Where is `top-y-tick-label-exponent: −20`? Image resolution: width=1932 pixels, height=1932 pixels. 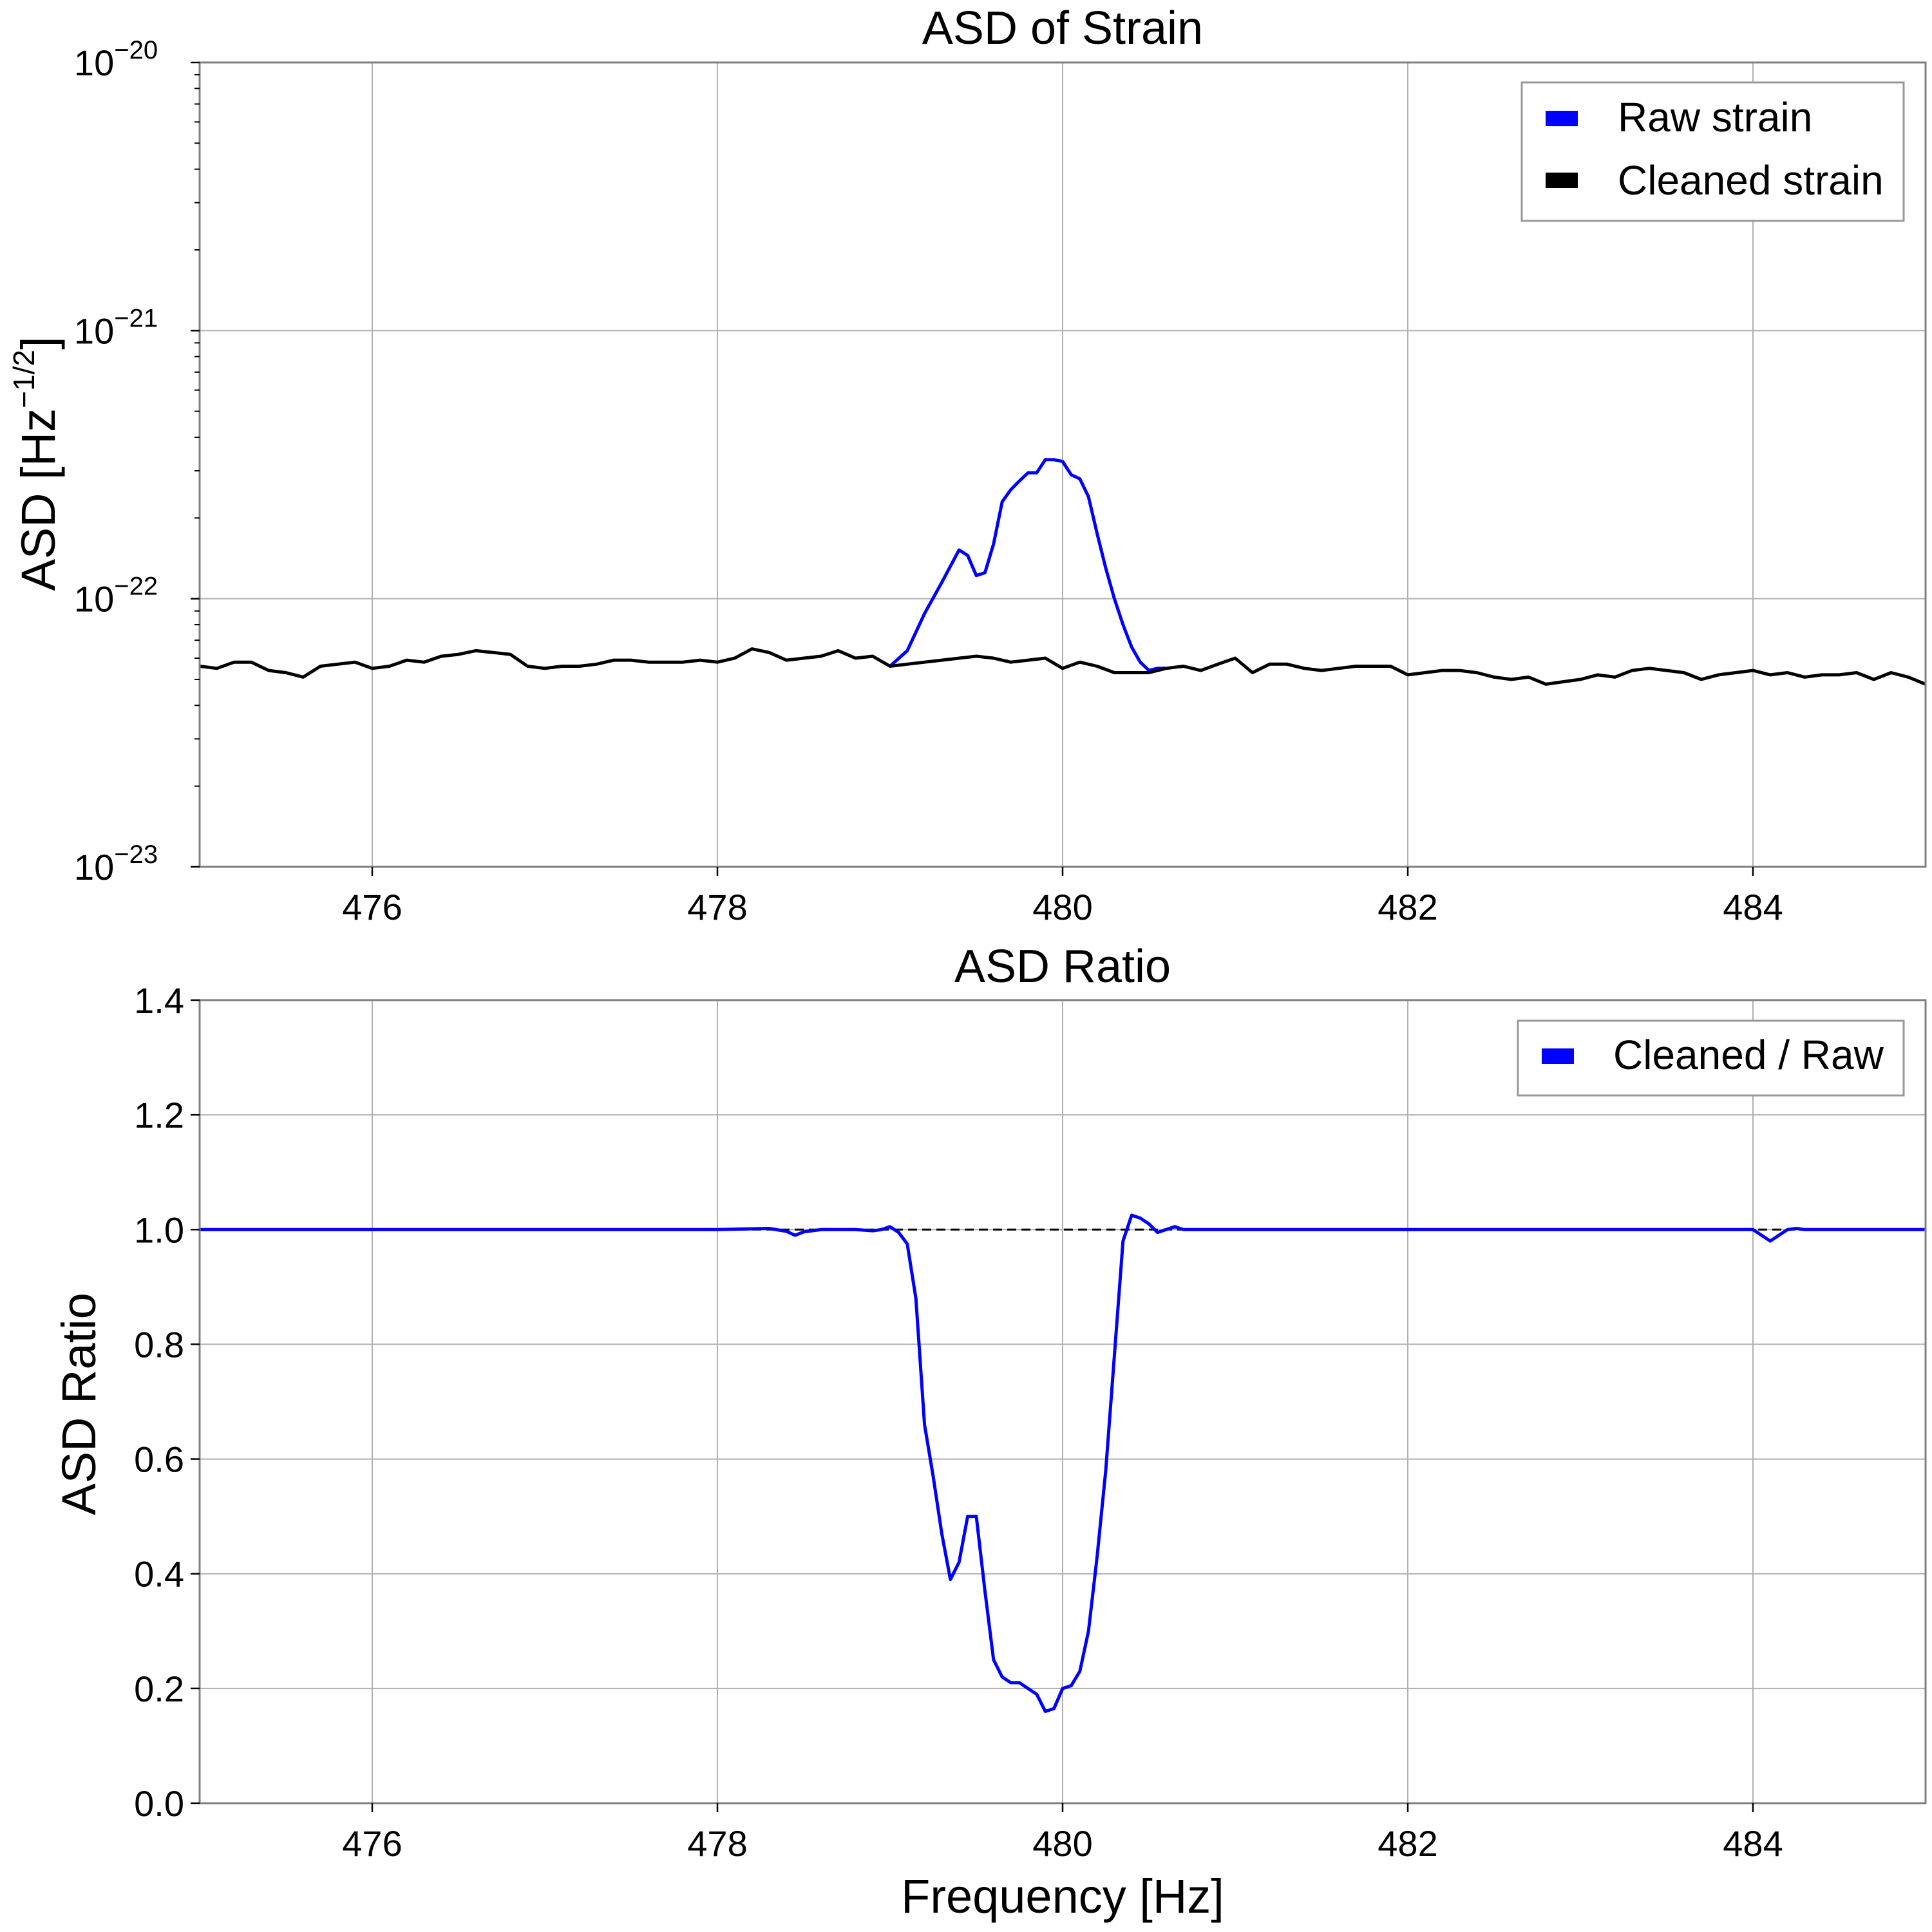
top-y-tick-label-exponent: −20 is located at coordinates (136, 50).